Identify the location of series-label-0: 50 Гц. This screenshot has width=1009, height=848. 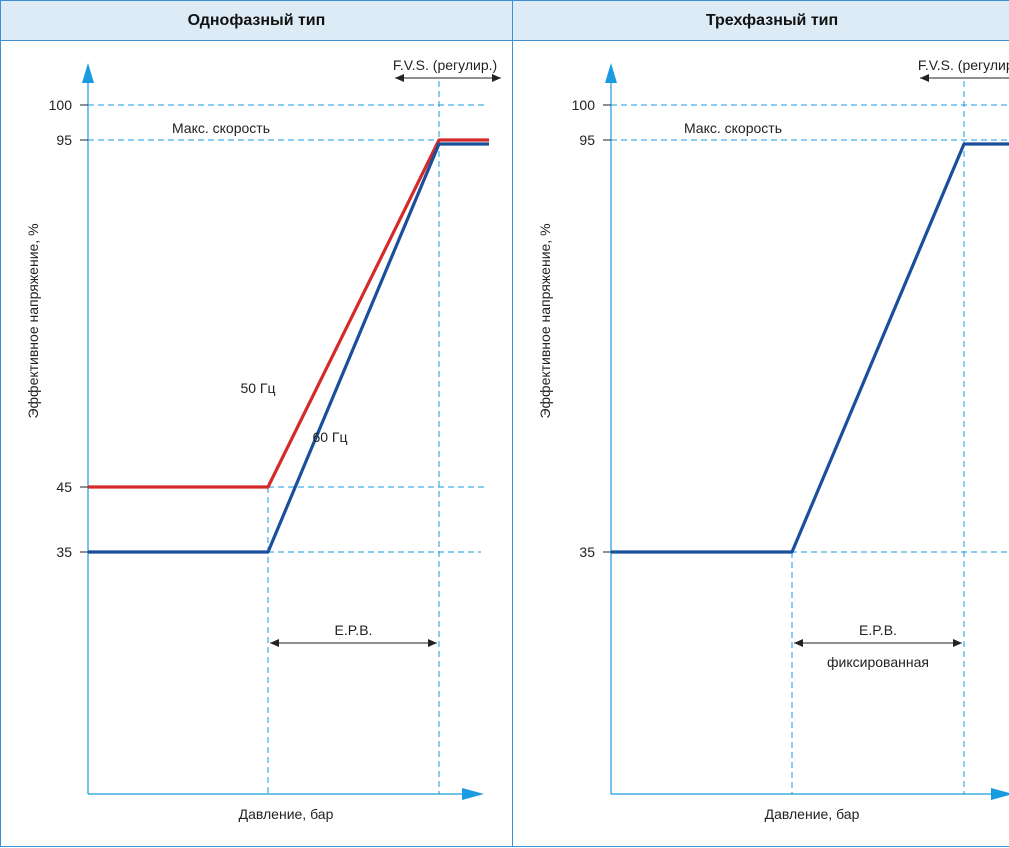
(257, 388).